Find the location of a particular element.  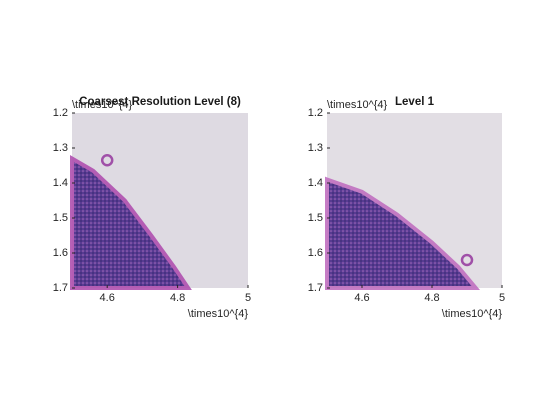

chart-title: Level 1 is located at coordinates (415, 102).